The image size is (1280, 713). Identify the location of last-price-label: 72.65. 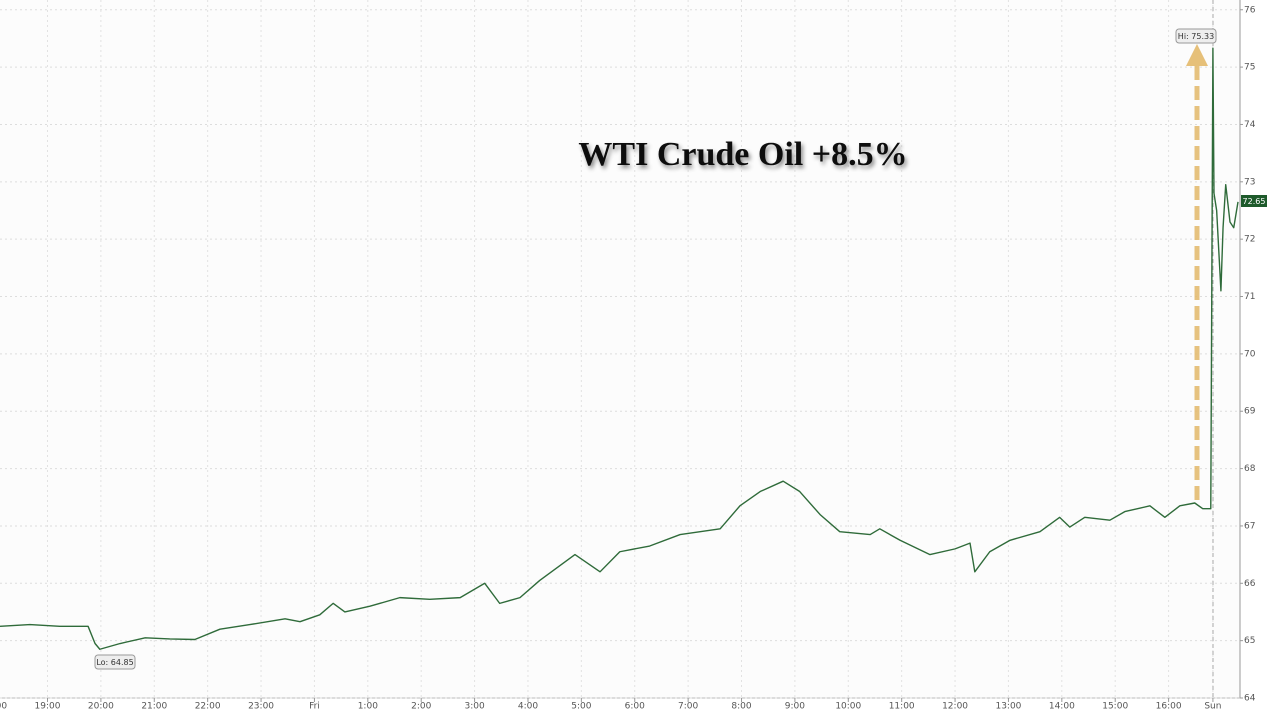
(1254, 201).